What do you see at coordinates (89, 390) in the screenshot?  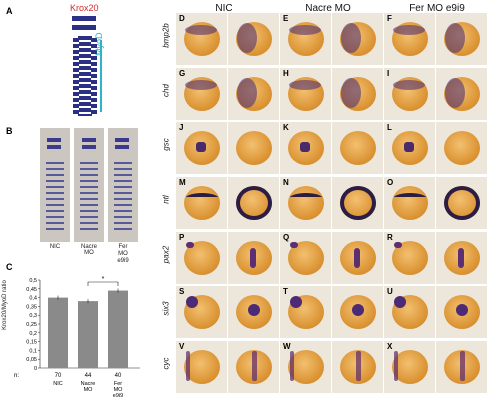 I see `c-category-label-1: MO` at bounding box center [89, 390].